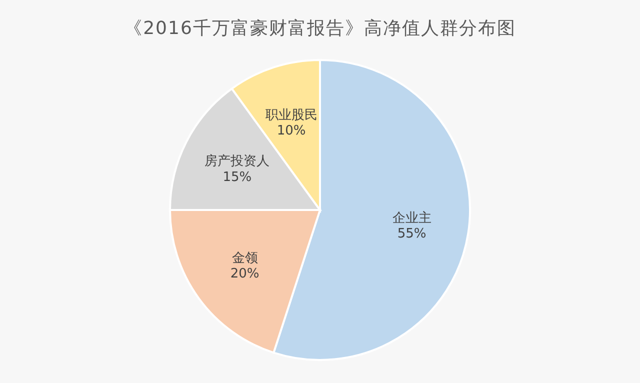 The height and width of the screenshot is (383, 640). Describe the element at coordinates (245, 274) in the screenshot. I see `data-label: 20%` at that location.